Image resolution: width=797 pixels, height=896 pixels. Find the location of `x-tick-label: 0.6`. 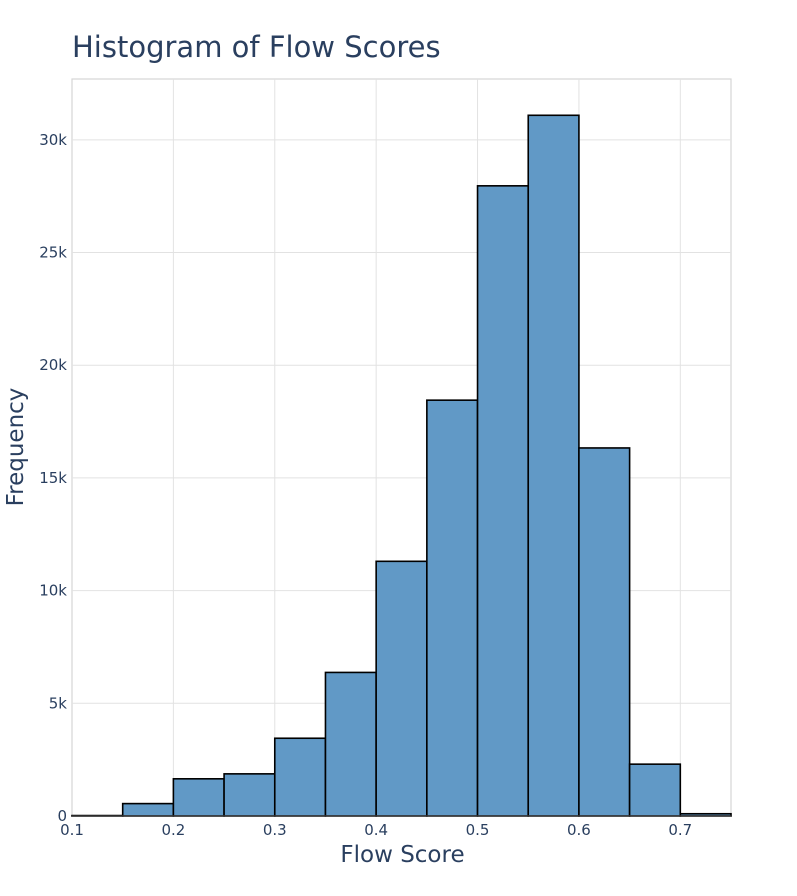

x-tick-label: 0.6 is located at coordinates (579, 830).